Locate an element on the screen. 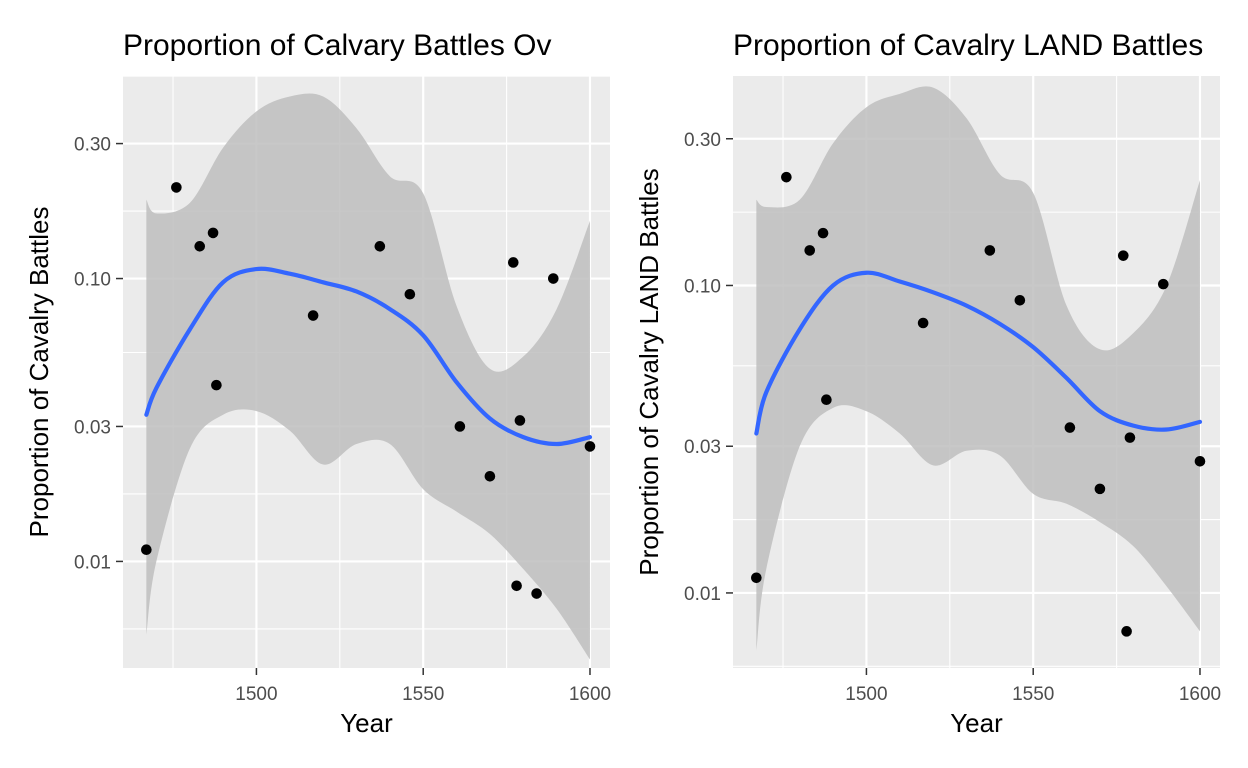  chart-title: Proportion of Cavalry LAND Battles is located at coordinates (968, 45).